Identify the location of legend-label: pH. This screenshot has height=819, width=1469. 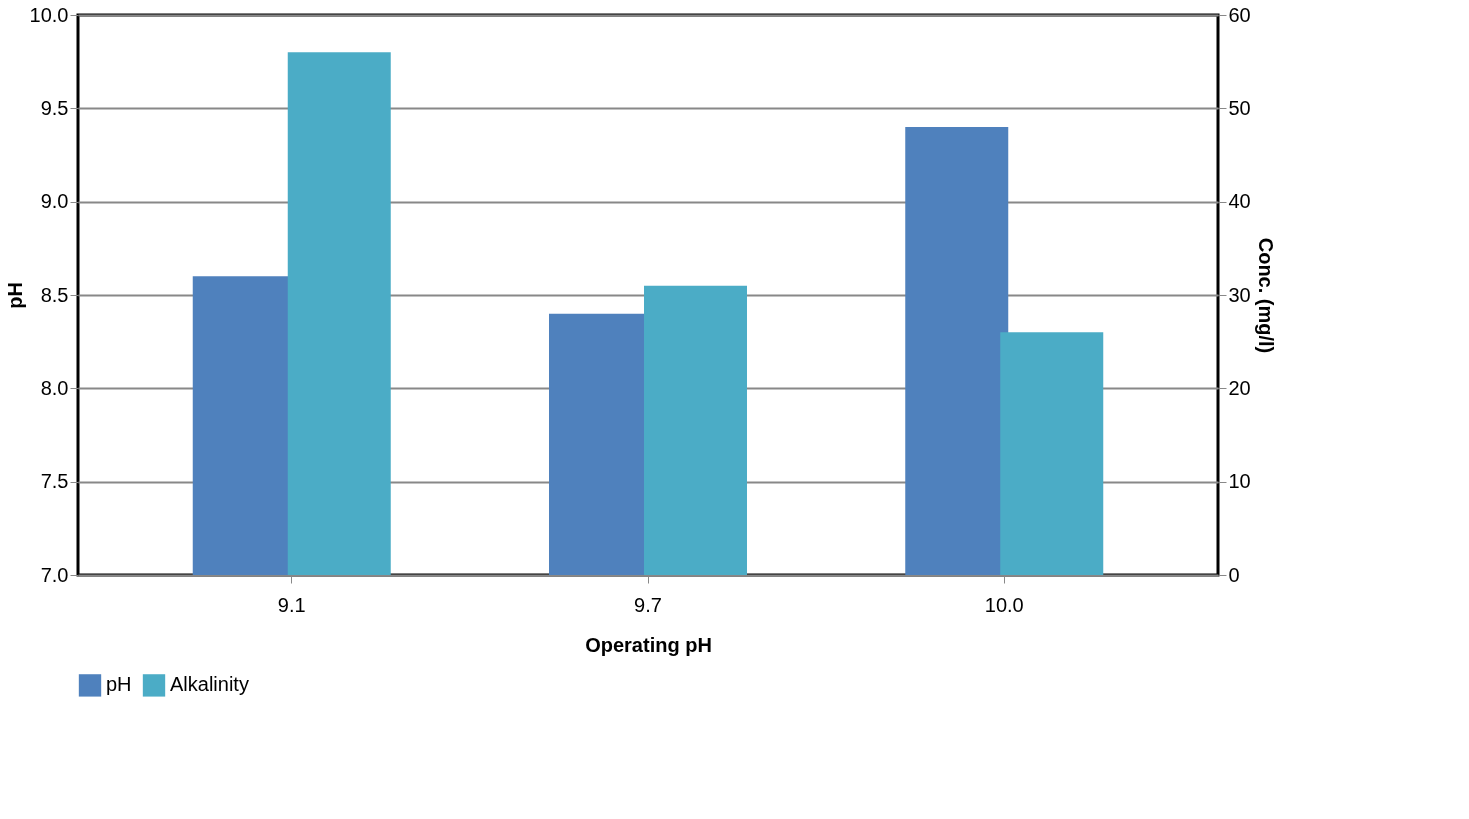
(119, 684).